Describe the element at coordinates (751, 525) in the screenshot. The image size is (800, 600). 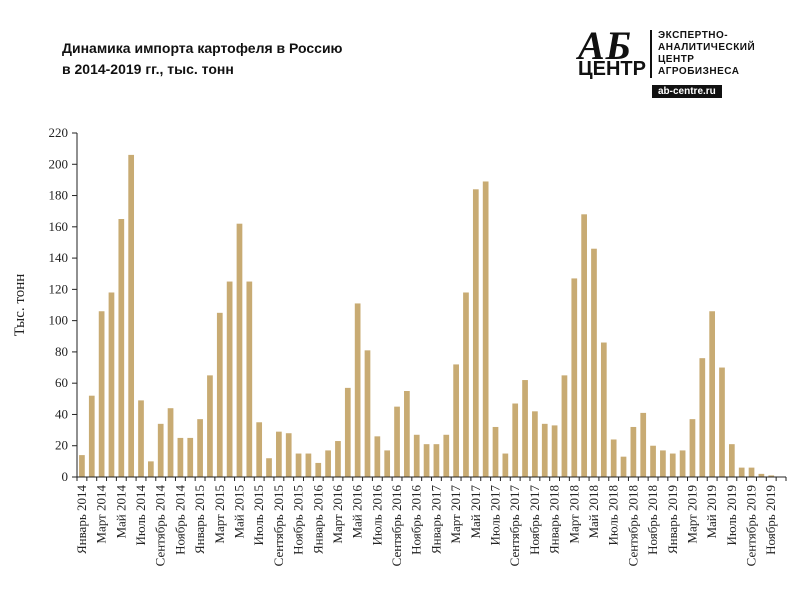
I see `x-tick-label: Сентябрь 2019` at that location.